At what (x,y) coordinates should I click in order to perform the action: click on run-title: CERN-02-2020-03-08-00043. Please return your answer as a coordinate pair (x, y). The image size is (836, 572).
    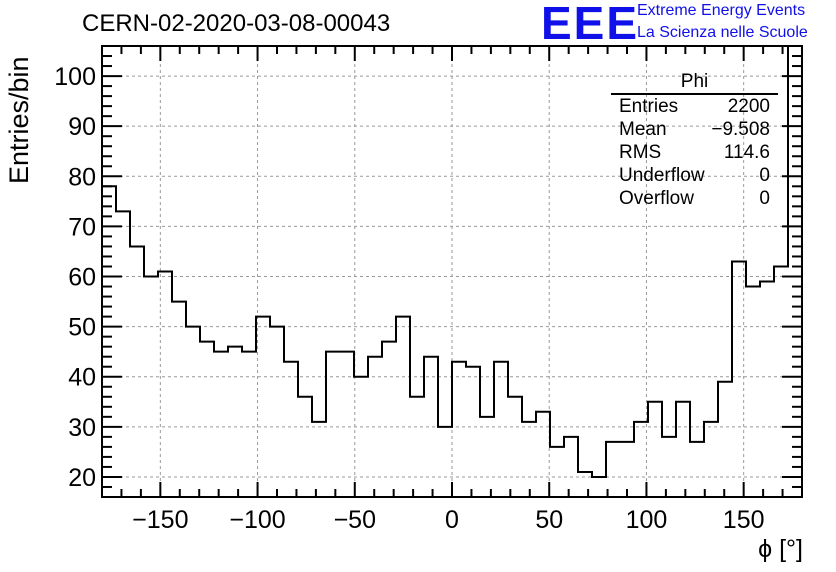
    Looking at the image, I should click on (236, 23).